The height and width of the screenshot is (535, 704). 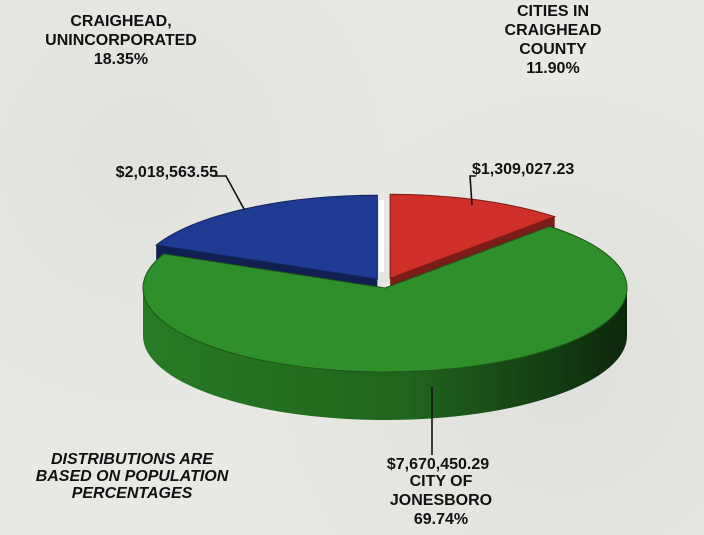 I want to click on amount-jonesboro: $7,670,450.29, so click(x=438, y=464).